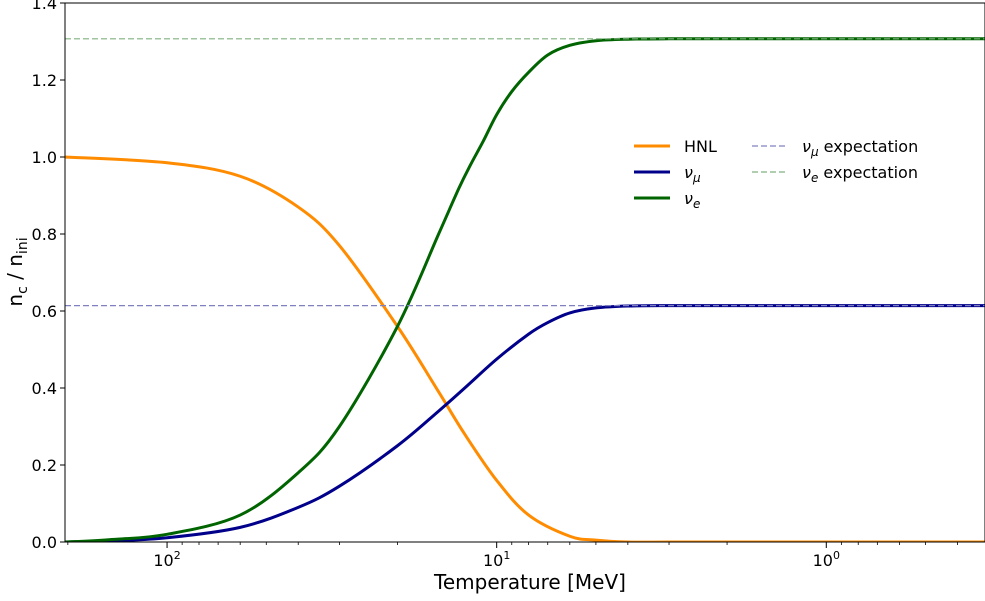 The width and height of the screenshot is (985, 601). What do you see at coordinates (860, 174) in the screenshot?
I see `legend-label: νe expectation` at bounding box center [860, 174].